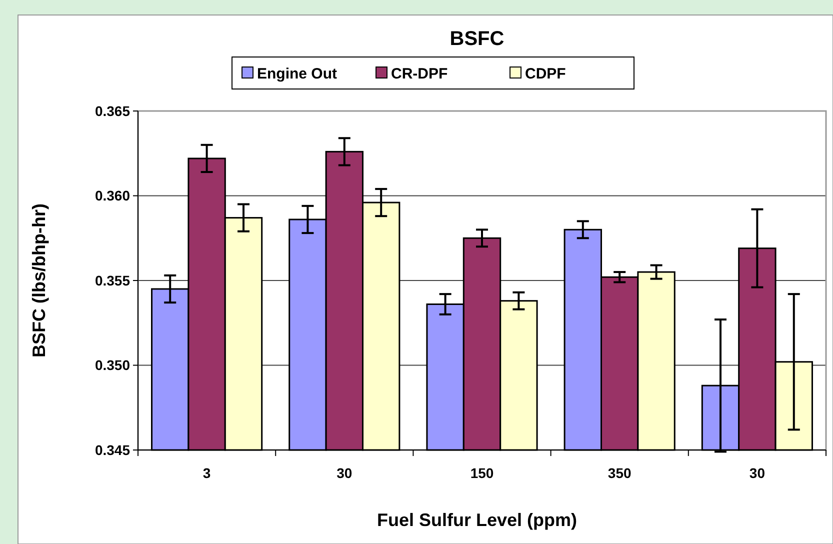 This screenshot has height=544, width=833. I want to click on legend-label: CR-DPF, so click(419, 73).